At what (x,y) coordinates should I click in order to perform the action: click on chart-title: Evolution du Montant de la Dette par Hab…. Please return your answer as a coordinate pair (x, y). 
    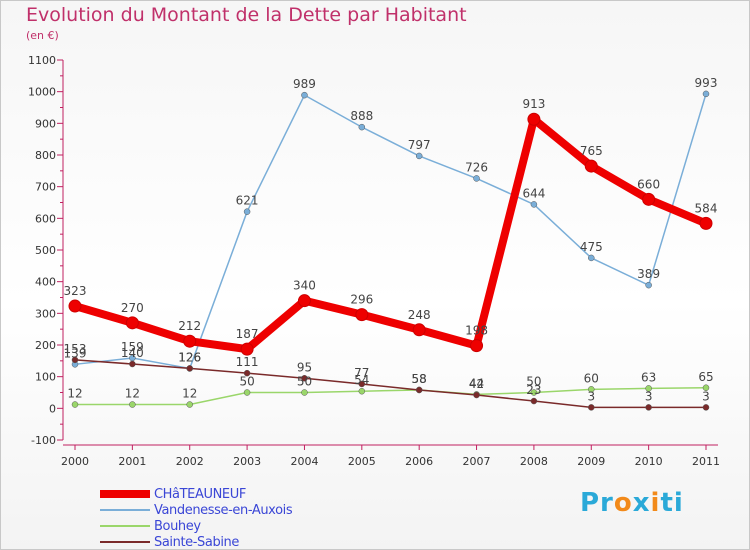
    Looking at the image, I should click on (246, 15).